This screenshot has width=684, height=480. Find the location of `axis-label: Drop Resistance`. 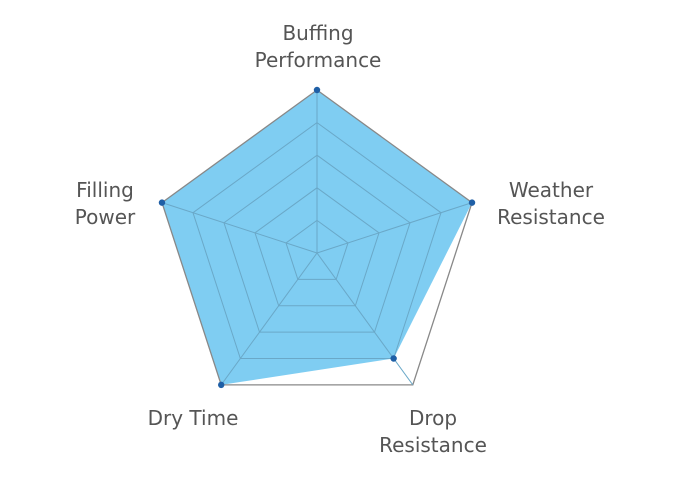

axis-label: Drop Resistance is located at coordinates (433, 431).